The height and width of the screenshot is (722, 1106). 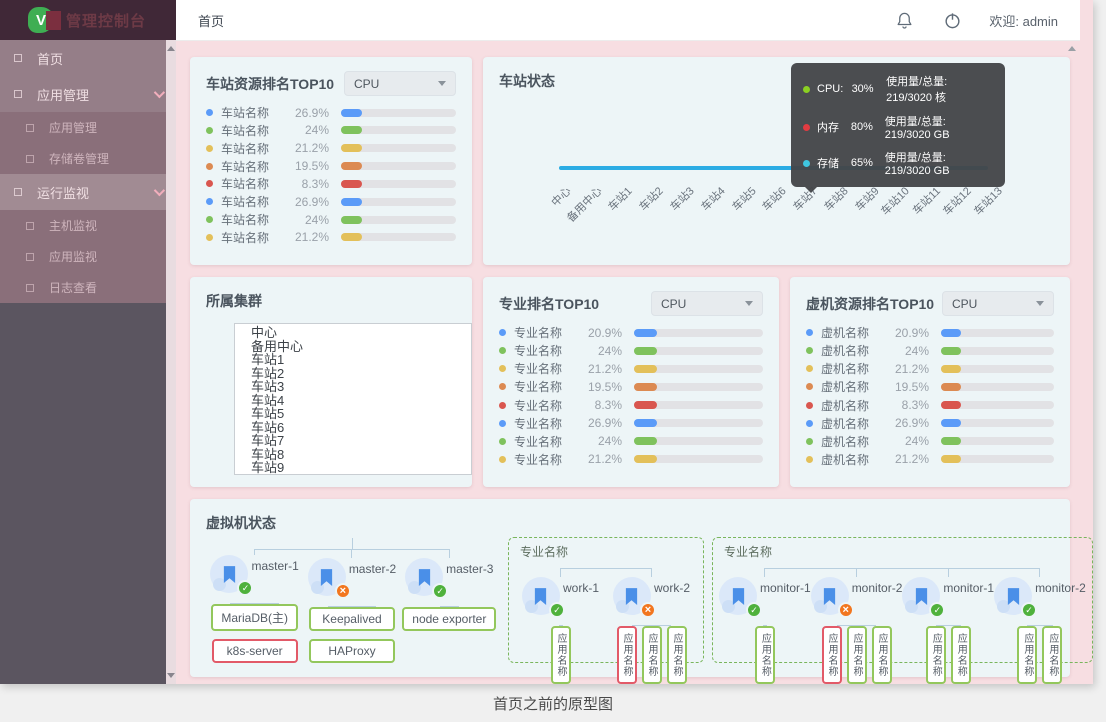 I want to click on vm-node-name: monitor-2, so click(x=1060, y=588).